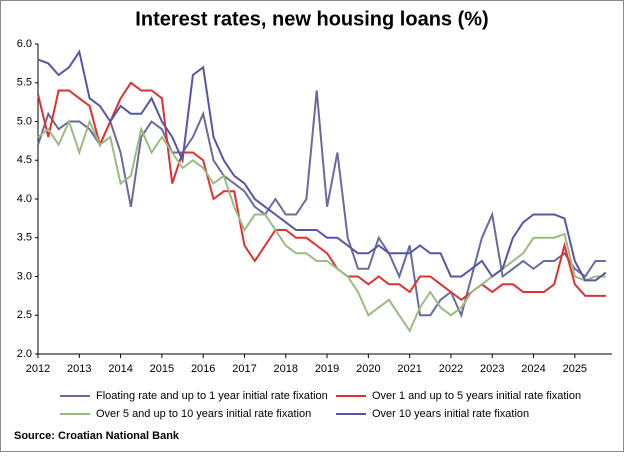 This screenshot has width=624, height=457. Describe the element at coordinates (162, 369) in the screenshot. I see `x-tick-label: 2015` at that location.